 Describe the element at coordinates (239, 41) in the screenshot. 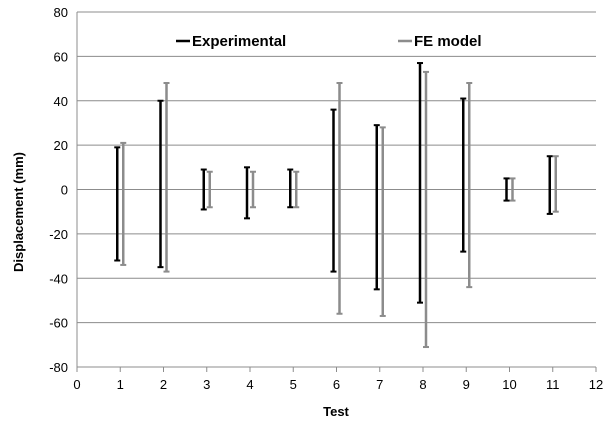

I see `legend-label-experimental: Experimental` at that location.